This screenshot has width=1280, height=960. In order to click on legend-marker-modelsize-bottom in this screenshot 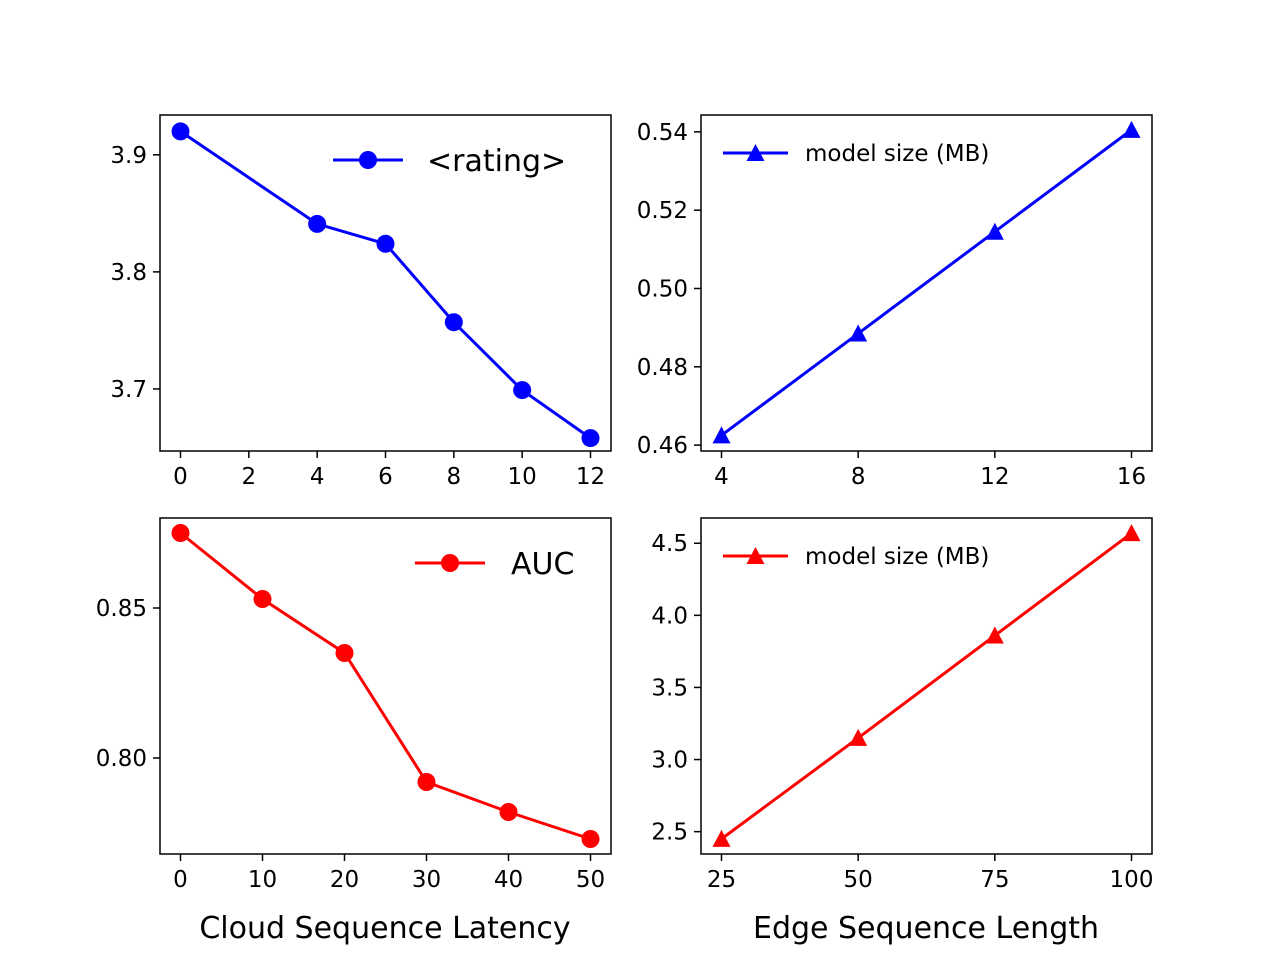, I will do `click(755, 555)`.